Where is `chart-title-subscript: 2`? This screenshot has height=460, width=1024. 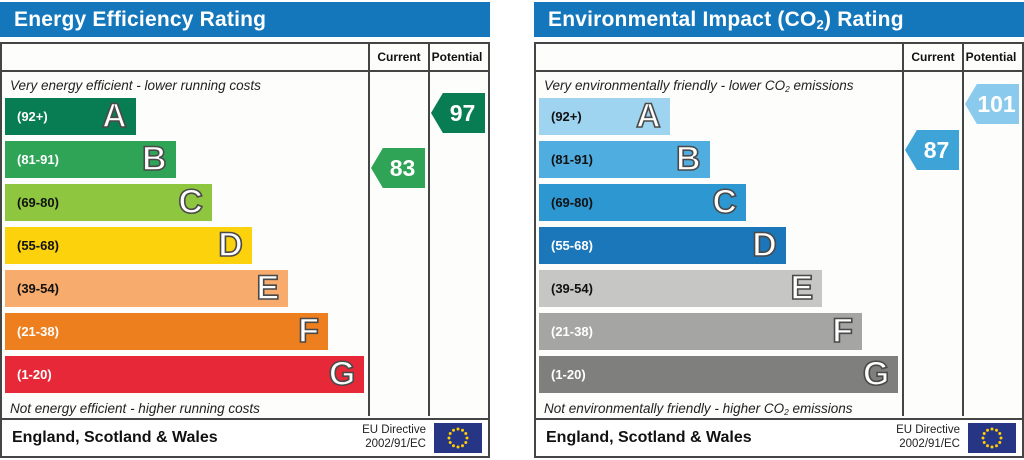 chart-title-subscript: 2 is located at coordinates (820, 24).